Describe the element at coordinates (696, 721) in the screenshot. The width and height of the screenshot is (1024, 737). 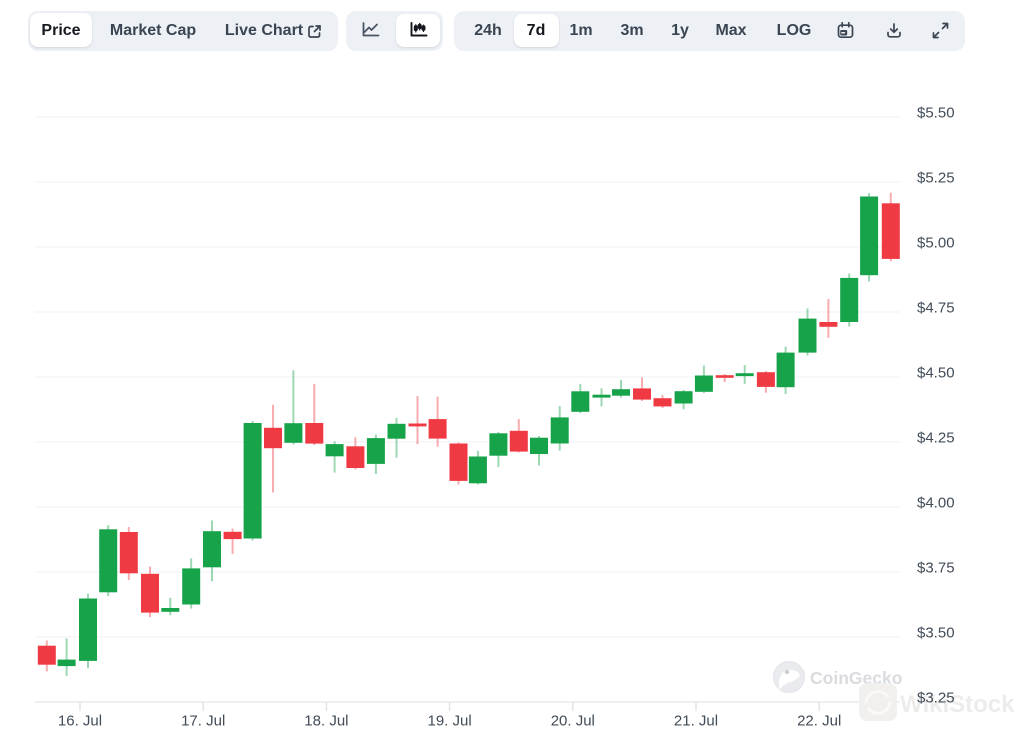
I see `svg-text: 21. Jul` at that location.